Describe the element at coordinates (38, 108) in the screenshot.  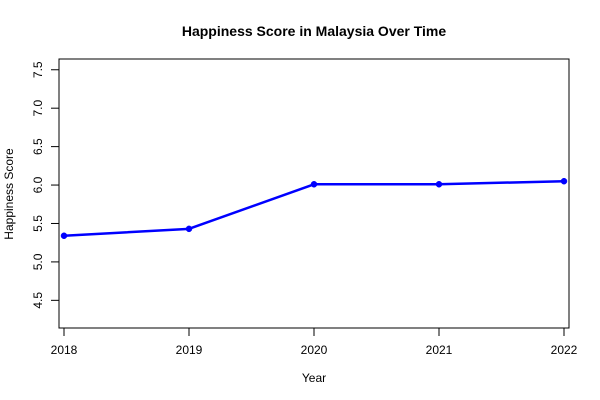
I see `y-tick-label: 7.0` at that location.